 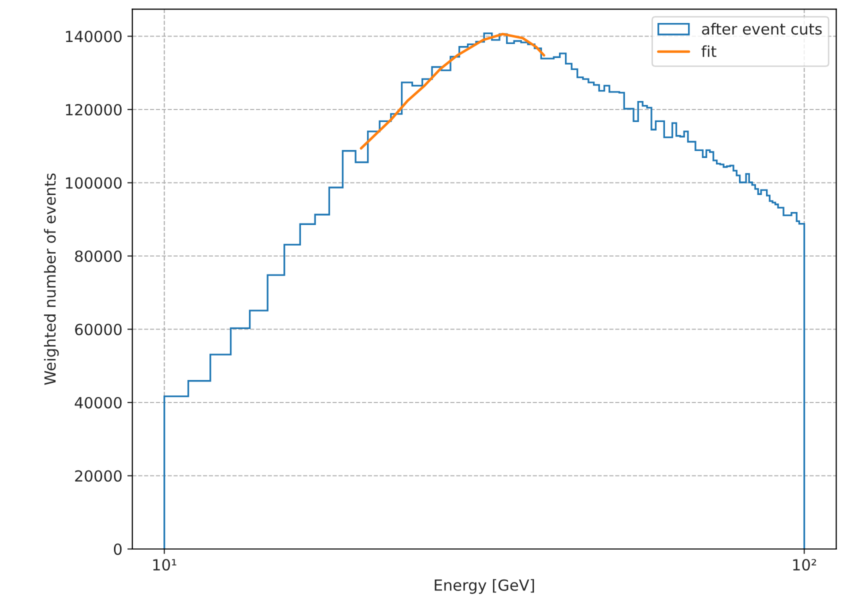 I want to click on y-axis-title: Weighted number of events, so click(x=51, y=279).